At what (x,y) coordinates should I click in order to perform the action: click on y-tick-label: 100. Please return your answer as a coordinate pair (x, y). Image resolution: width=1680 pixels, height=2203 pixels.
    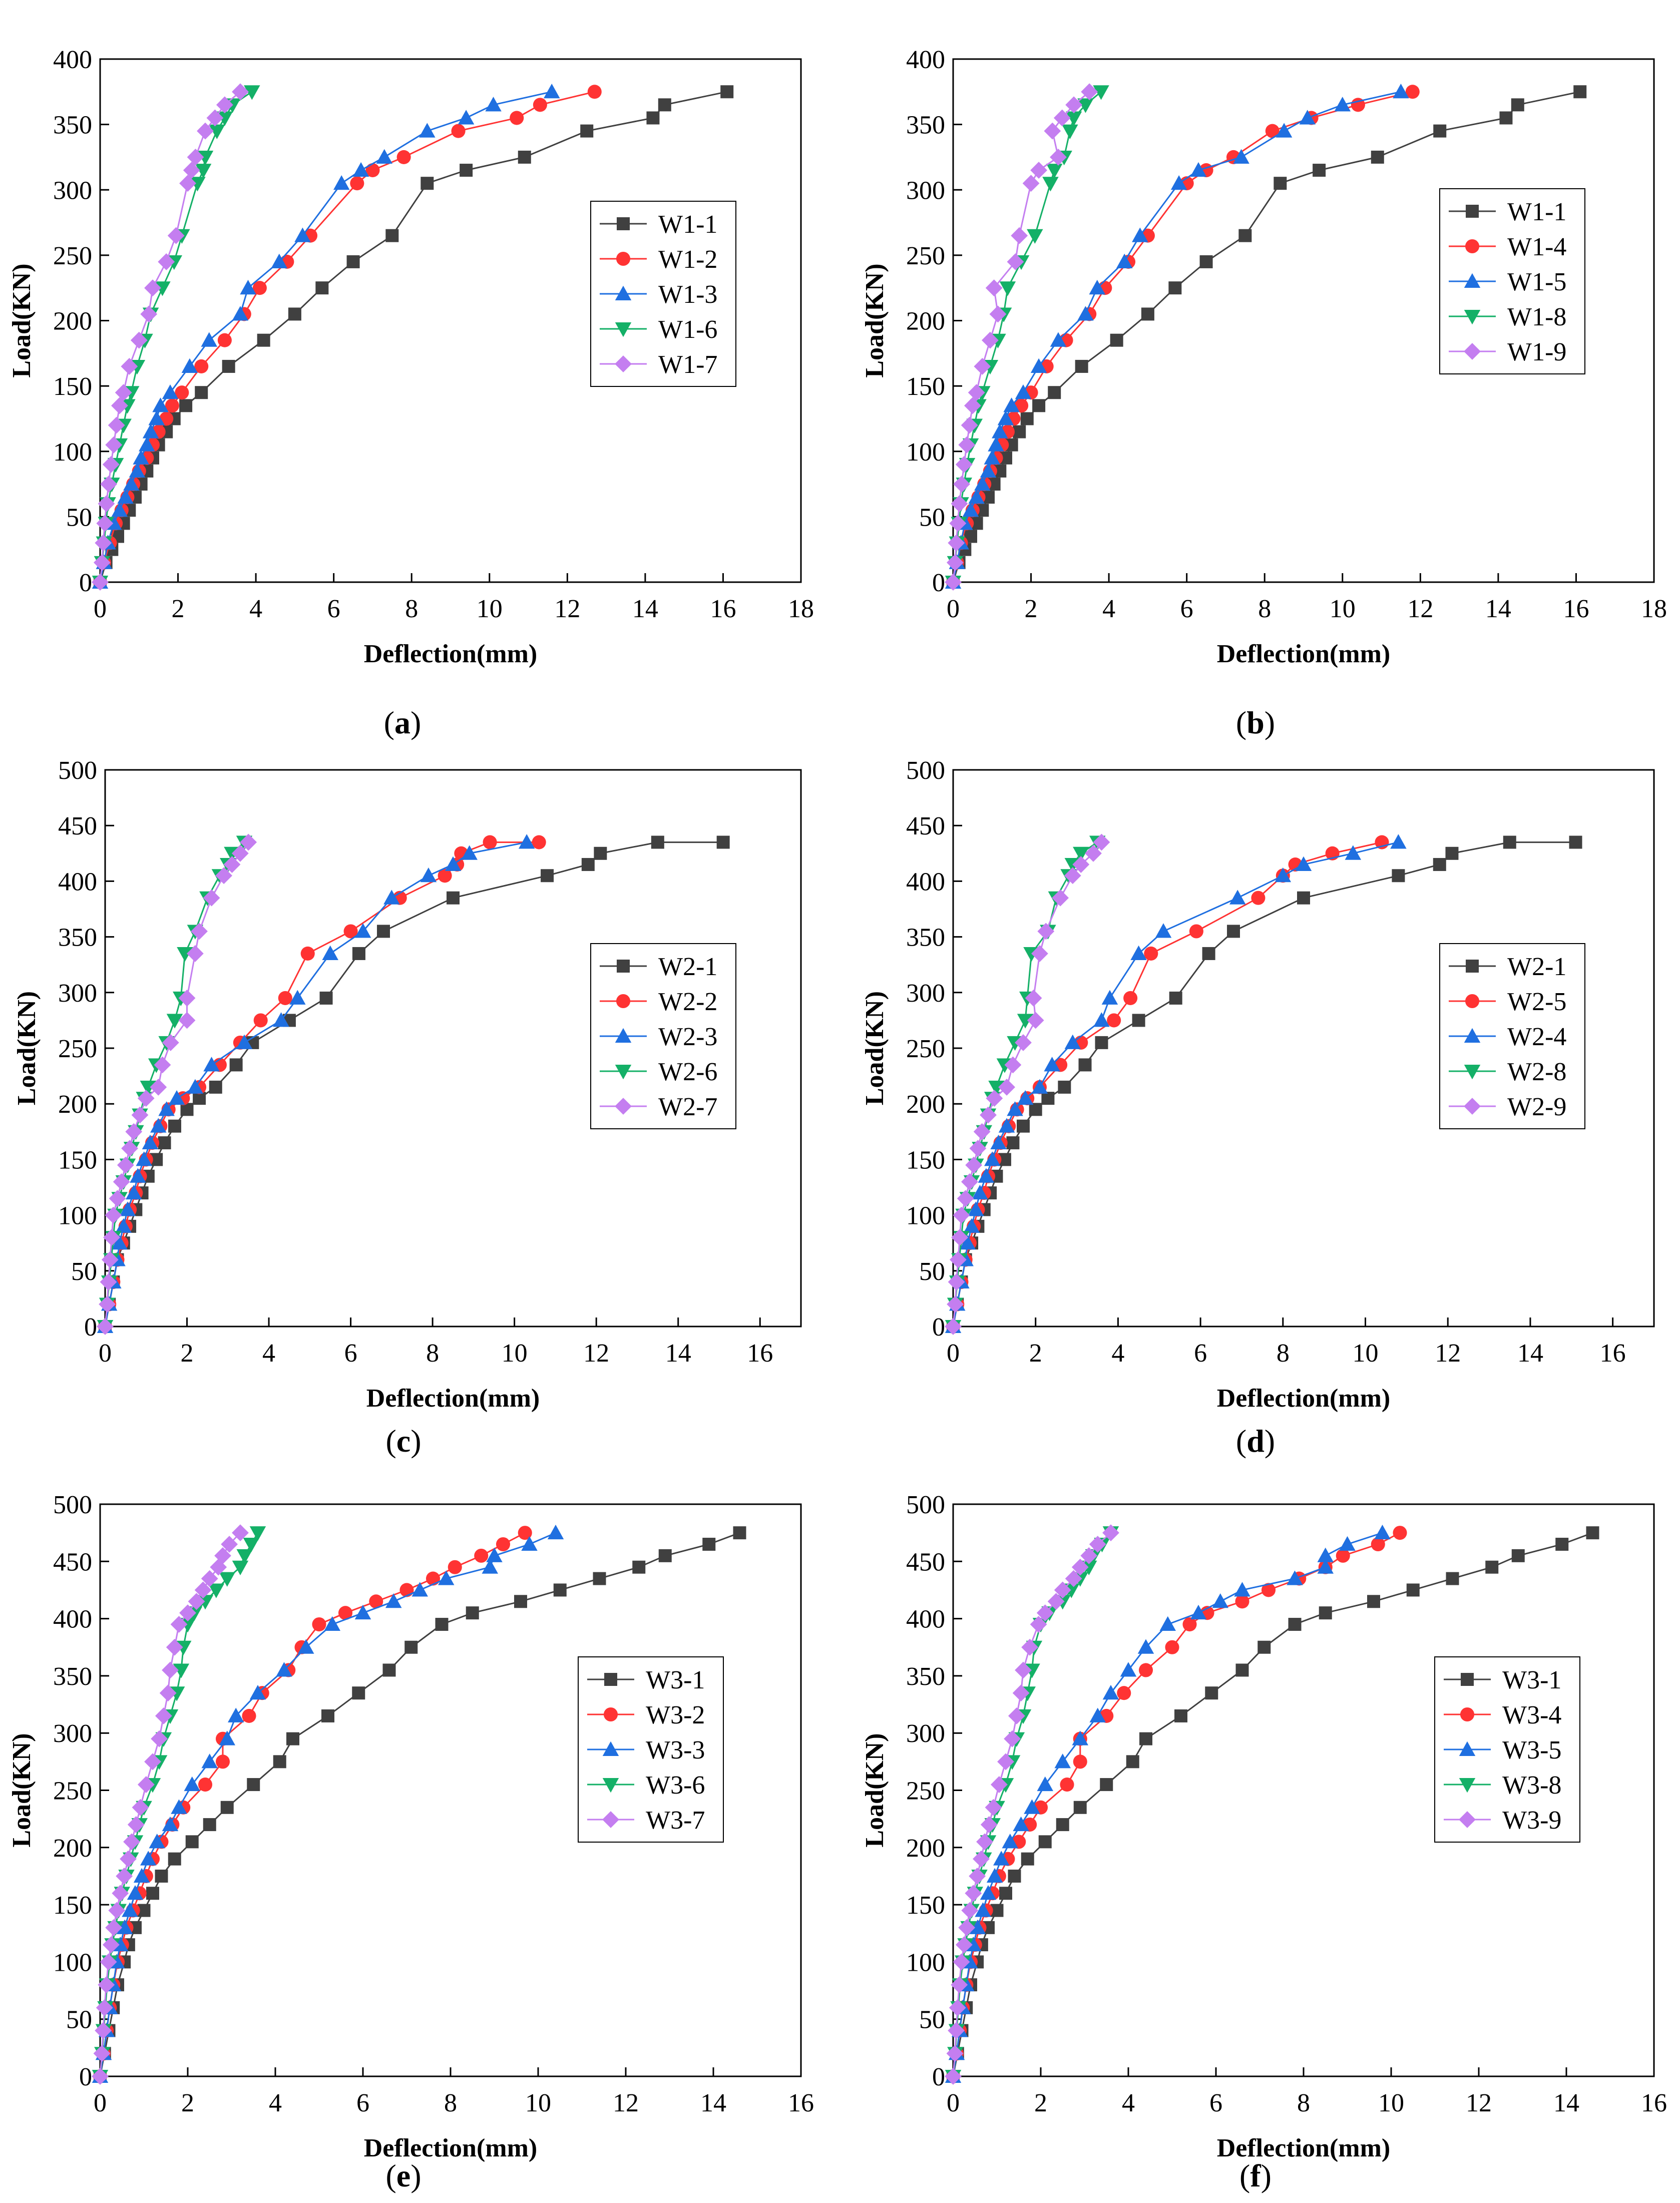
    Looking at the image, I should click on (78, 1216).